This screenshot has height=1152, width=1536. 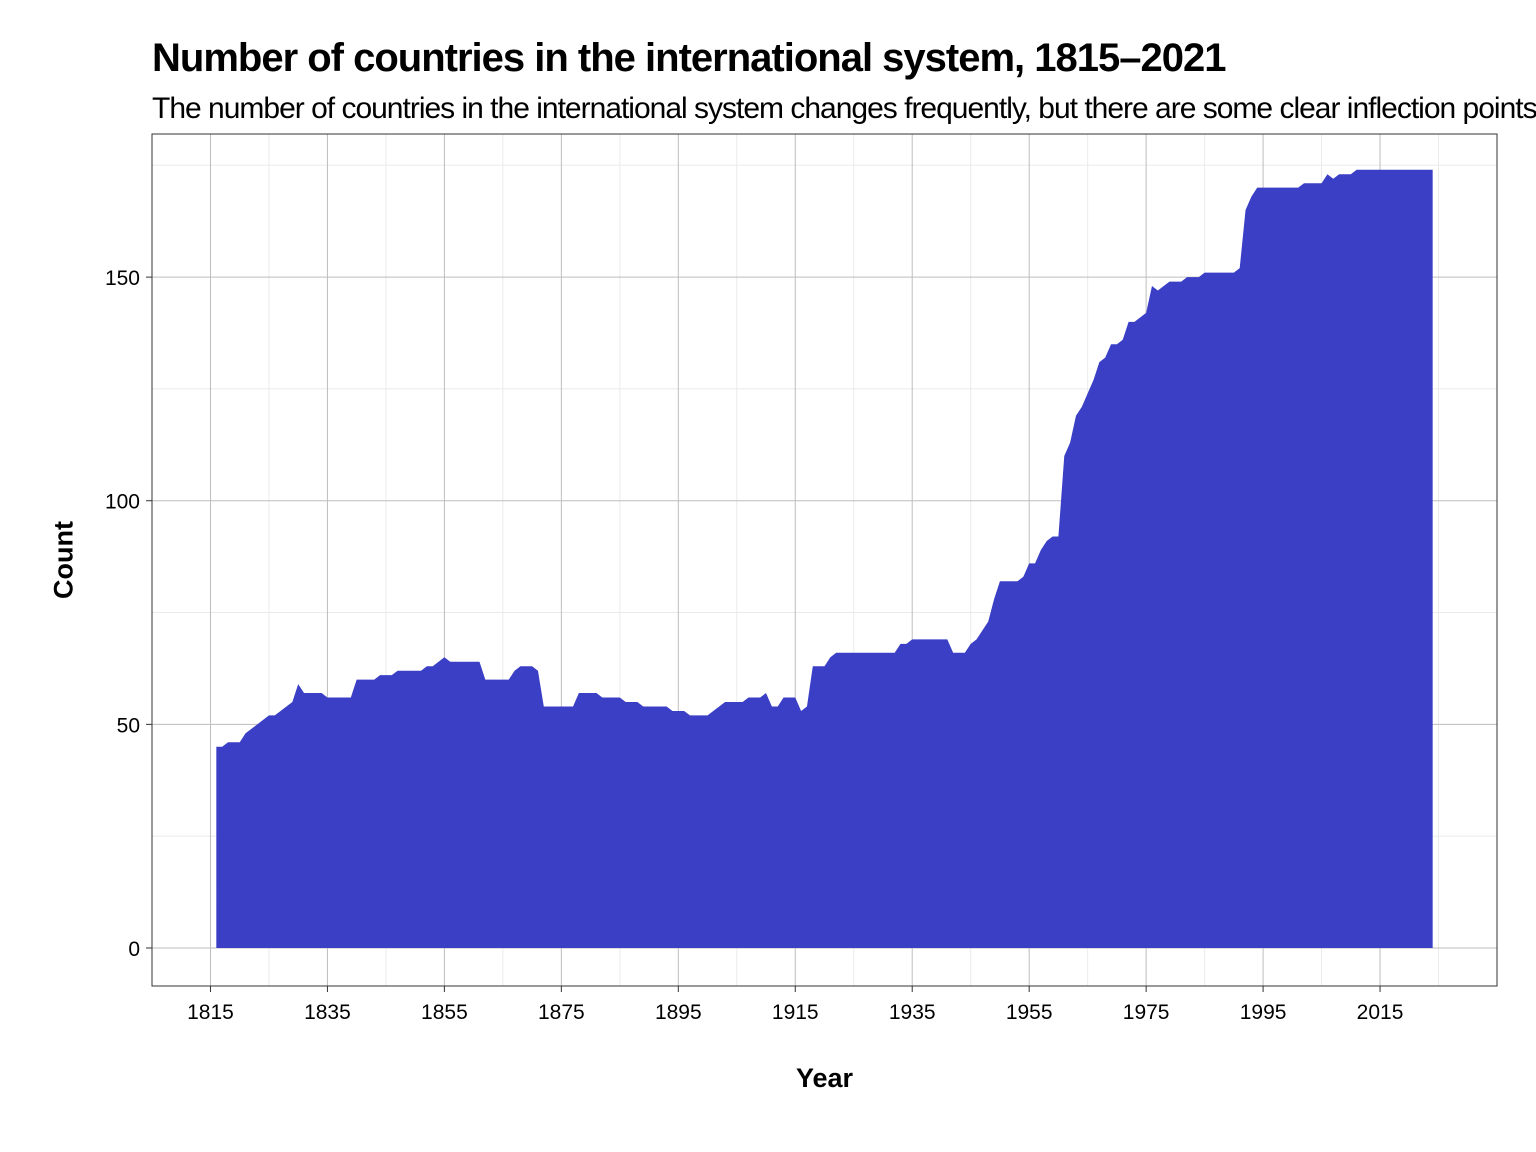 What do you see at coordinates (561, 1012) in the screenshot?
I see `x-tick-label: 1875` at bounding box center [561, 1012].